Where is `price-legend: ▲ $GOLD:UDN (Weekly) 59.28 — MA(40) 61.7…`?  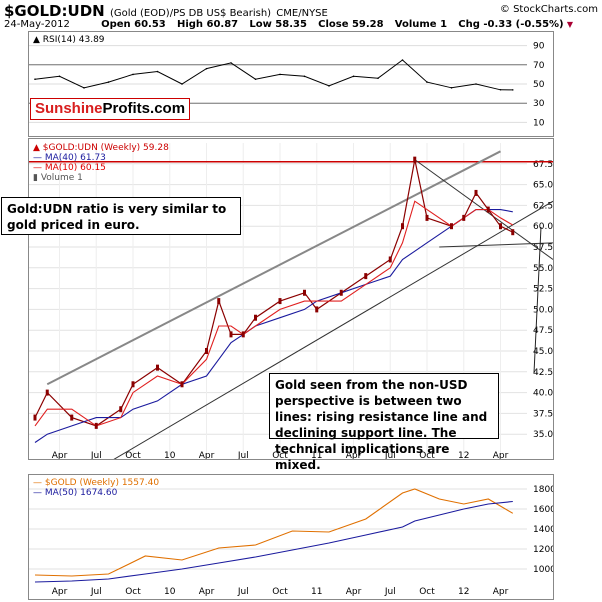 price-legend: ▲ $GOLD:UDN (Weekly) 59.28 — MA(40) 61.7… is located at coordinates (101, 163).